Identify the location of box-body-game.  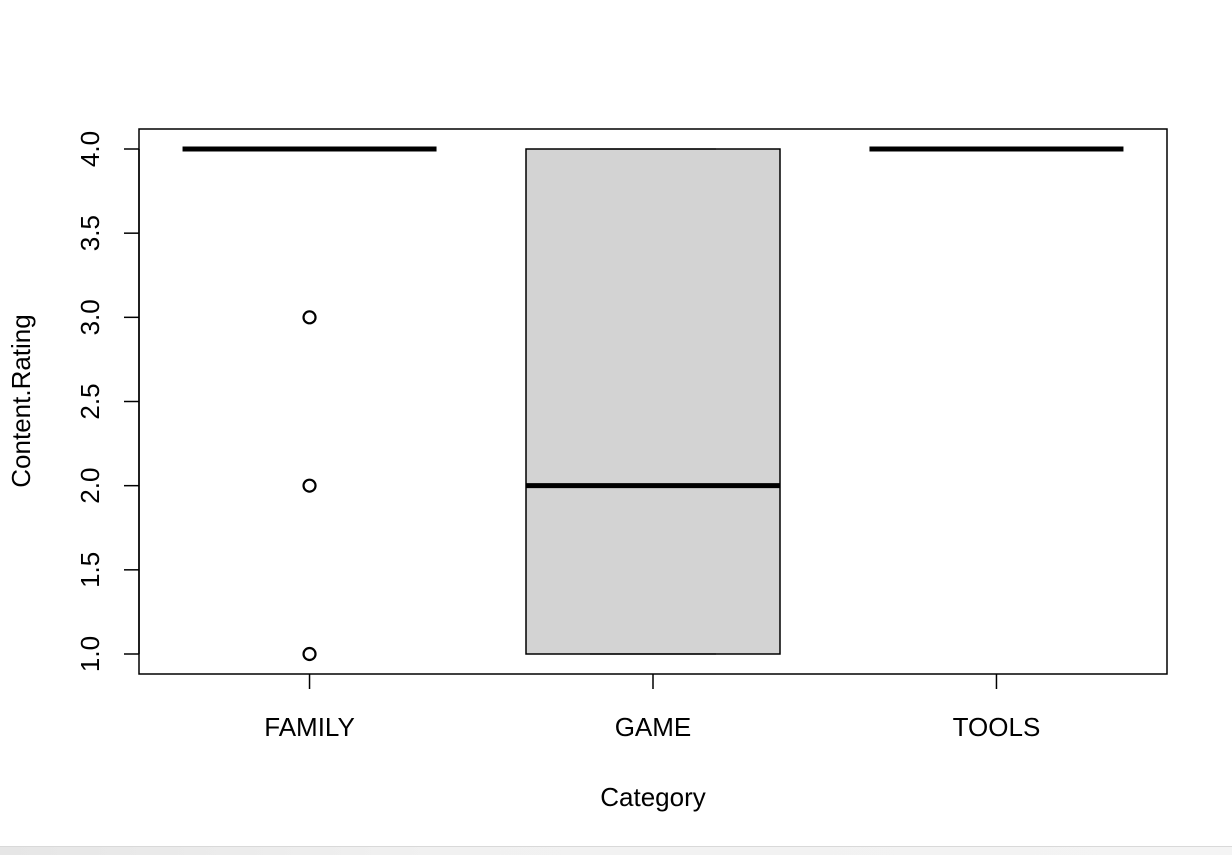
(653, 401).